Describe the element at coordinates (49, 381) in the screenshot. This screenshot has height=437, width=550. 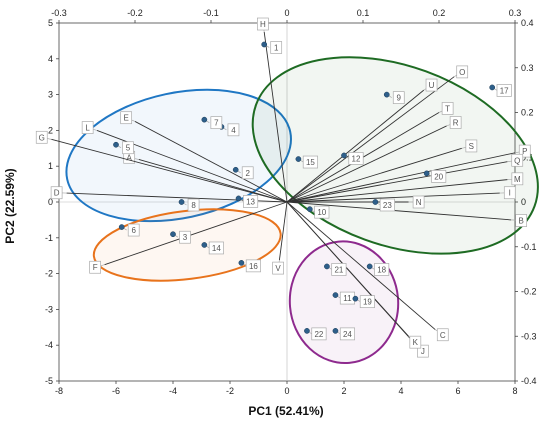
I see `y-tick-label: -5` at that location.